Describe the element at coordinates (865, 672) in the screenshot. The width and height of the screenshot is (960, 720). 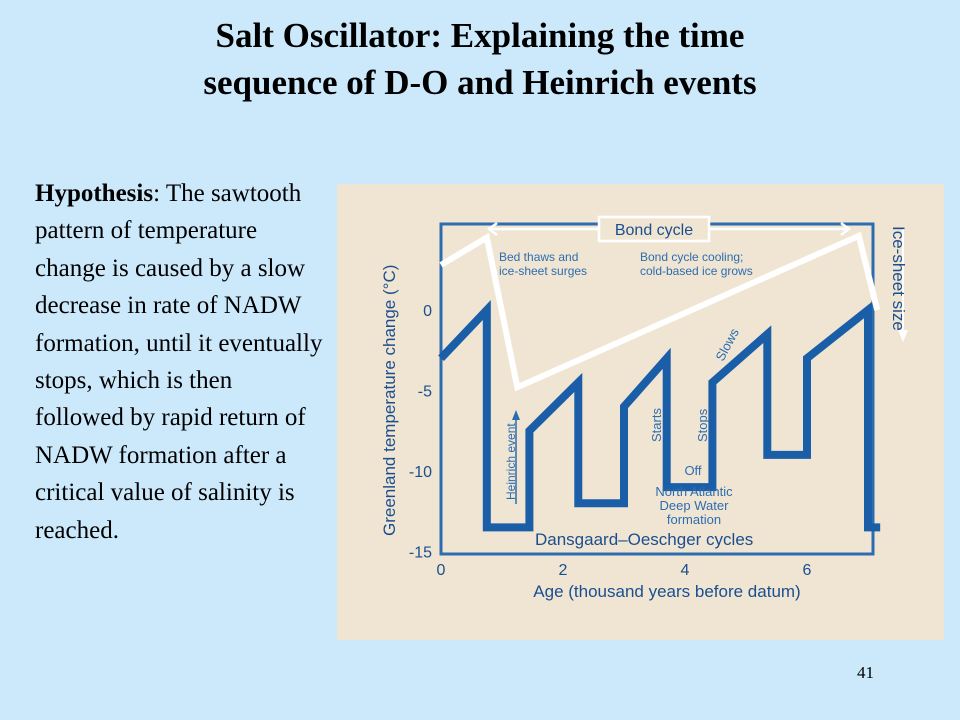
I see `page-number: 41` at that location.